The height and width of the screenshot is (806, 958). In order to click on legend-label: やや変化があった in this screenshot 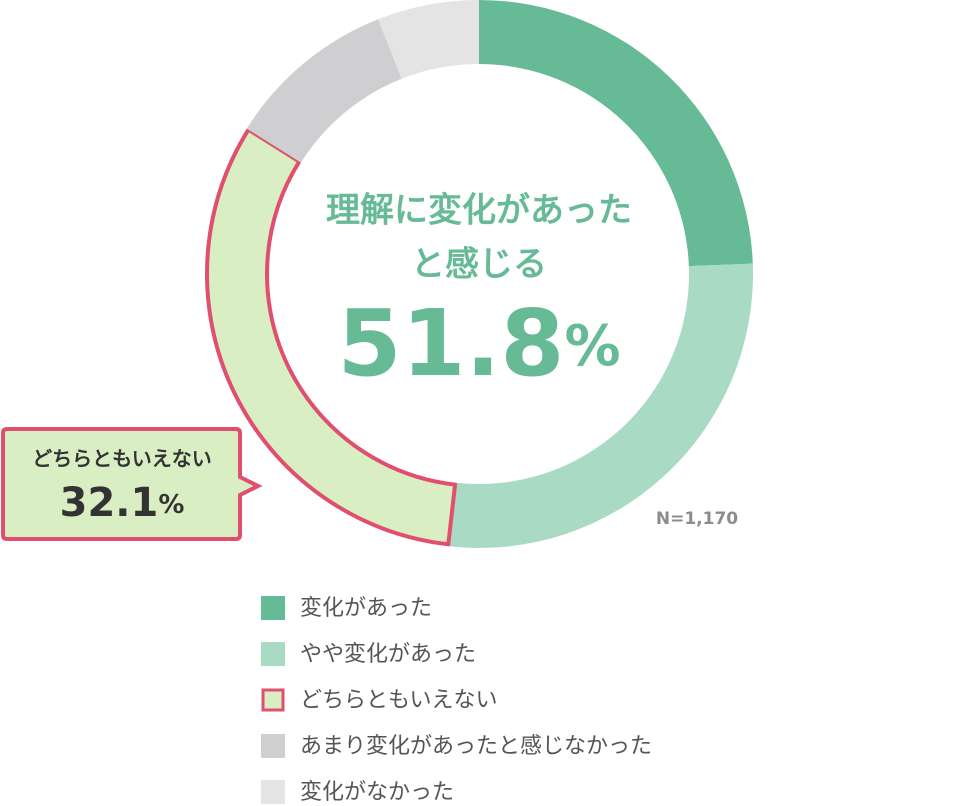, I will do `click(388, 654)`.